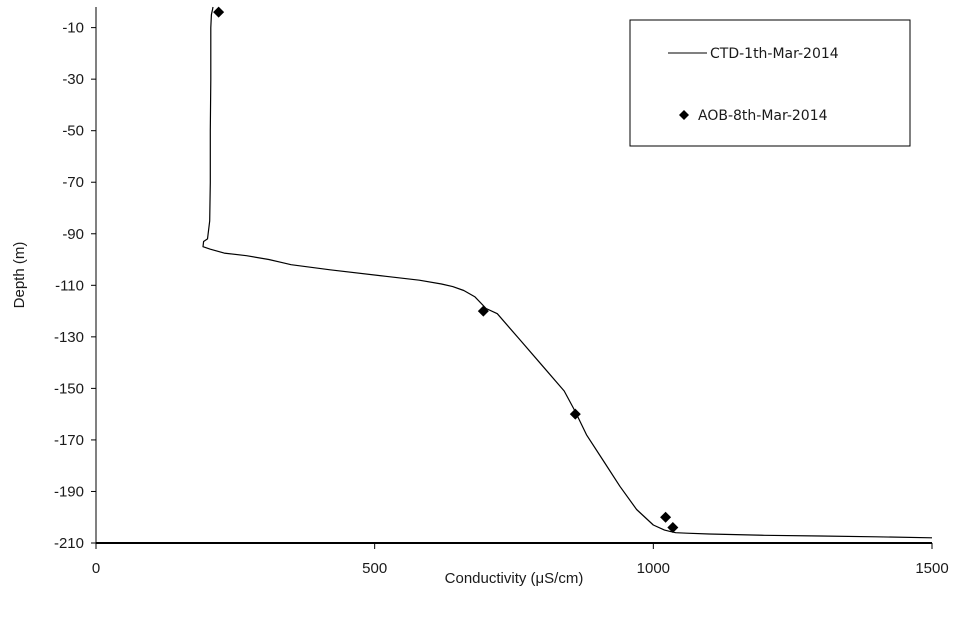 This screenshot has width=958, height=621. Describe the element at coordinates (19, 275) in the screenshot. I see `y-axis-title: Depth (m)` at that location.